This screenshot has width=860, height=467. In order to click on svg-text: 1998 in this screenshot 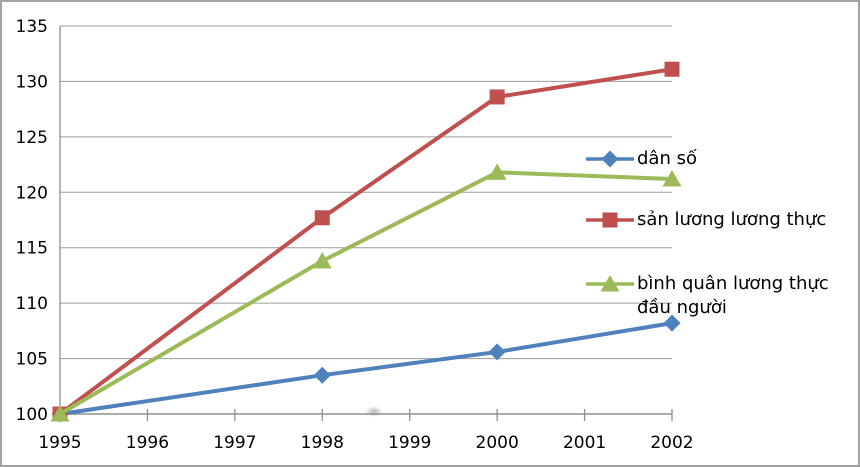, I will do `click(322, 443)`.